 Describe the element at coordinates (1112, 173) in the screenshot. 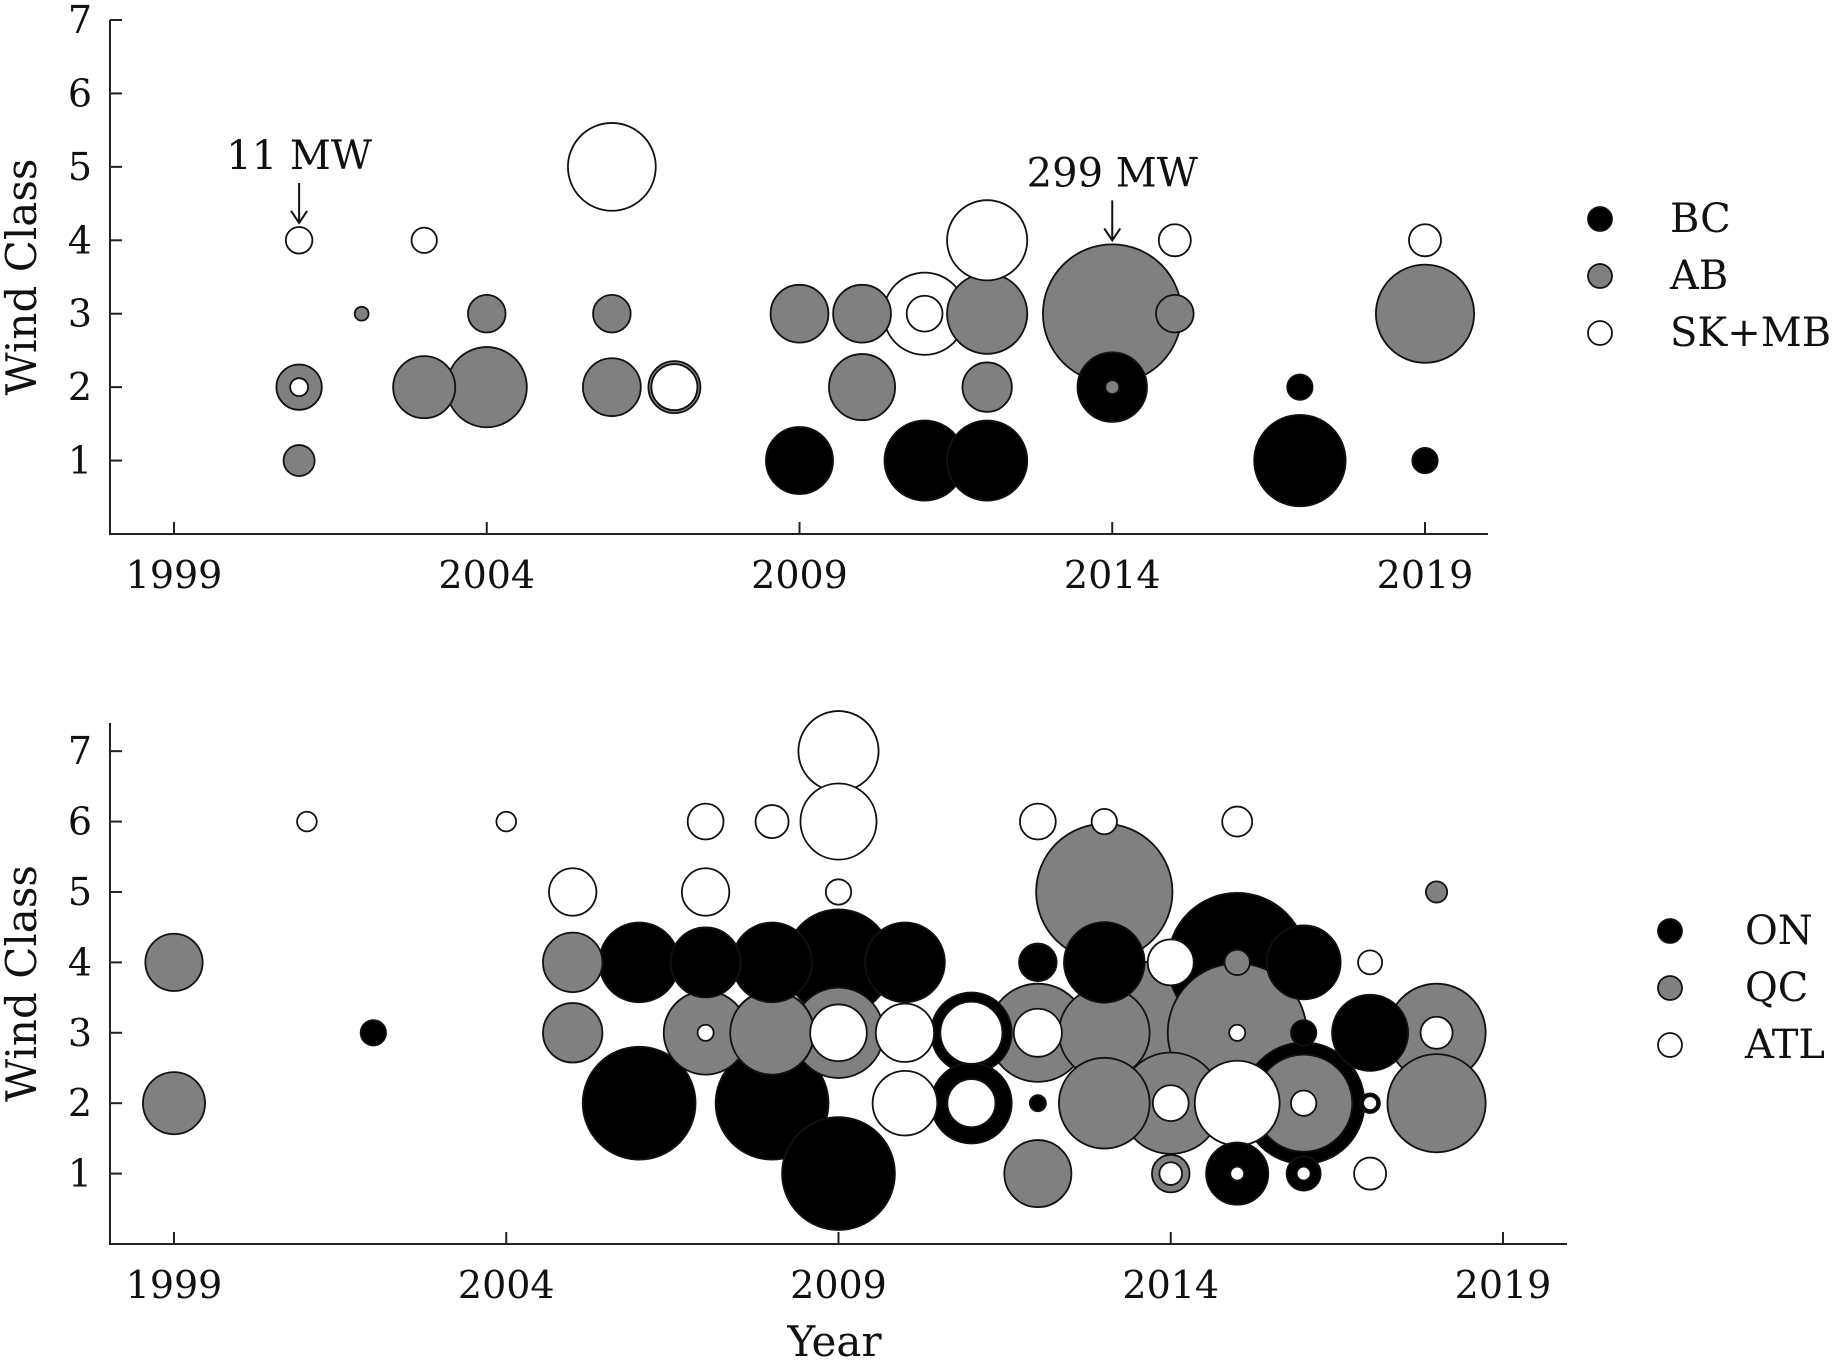

I see `annotation-label: 299 MW` at that location.